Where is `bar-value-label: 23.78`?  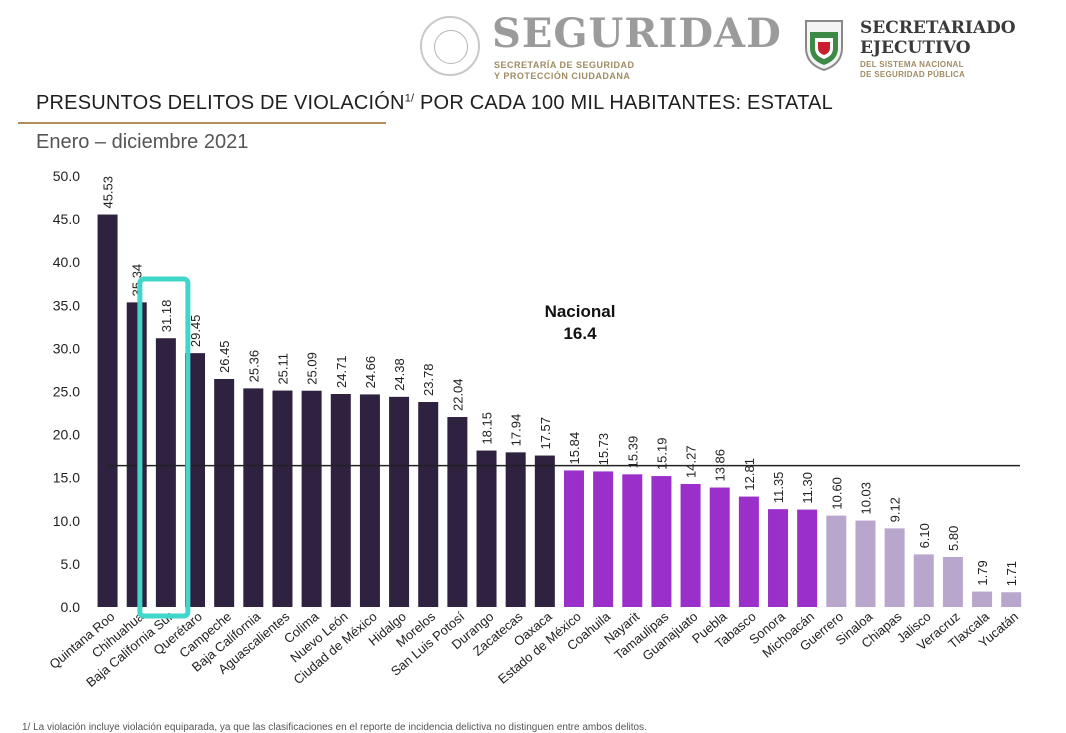
bar-value-label: 23.78 is located at coordinates (428, 379).